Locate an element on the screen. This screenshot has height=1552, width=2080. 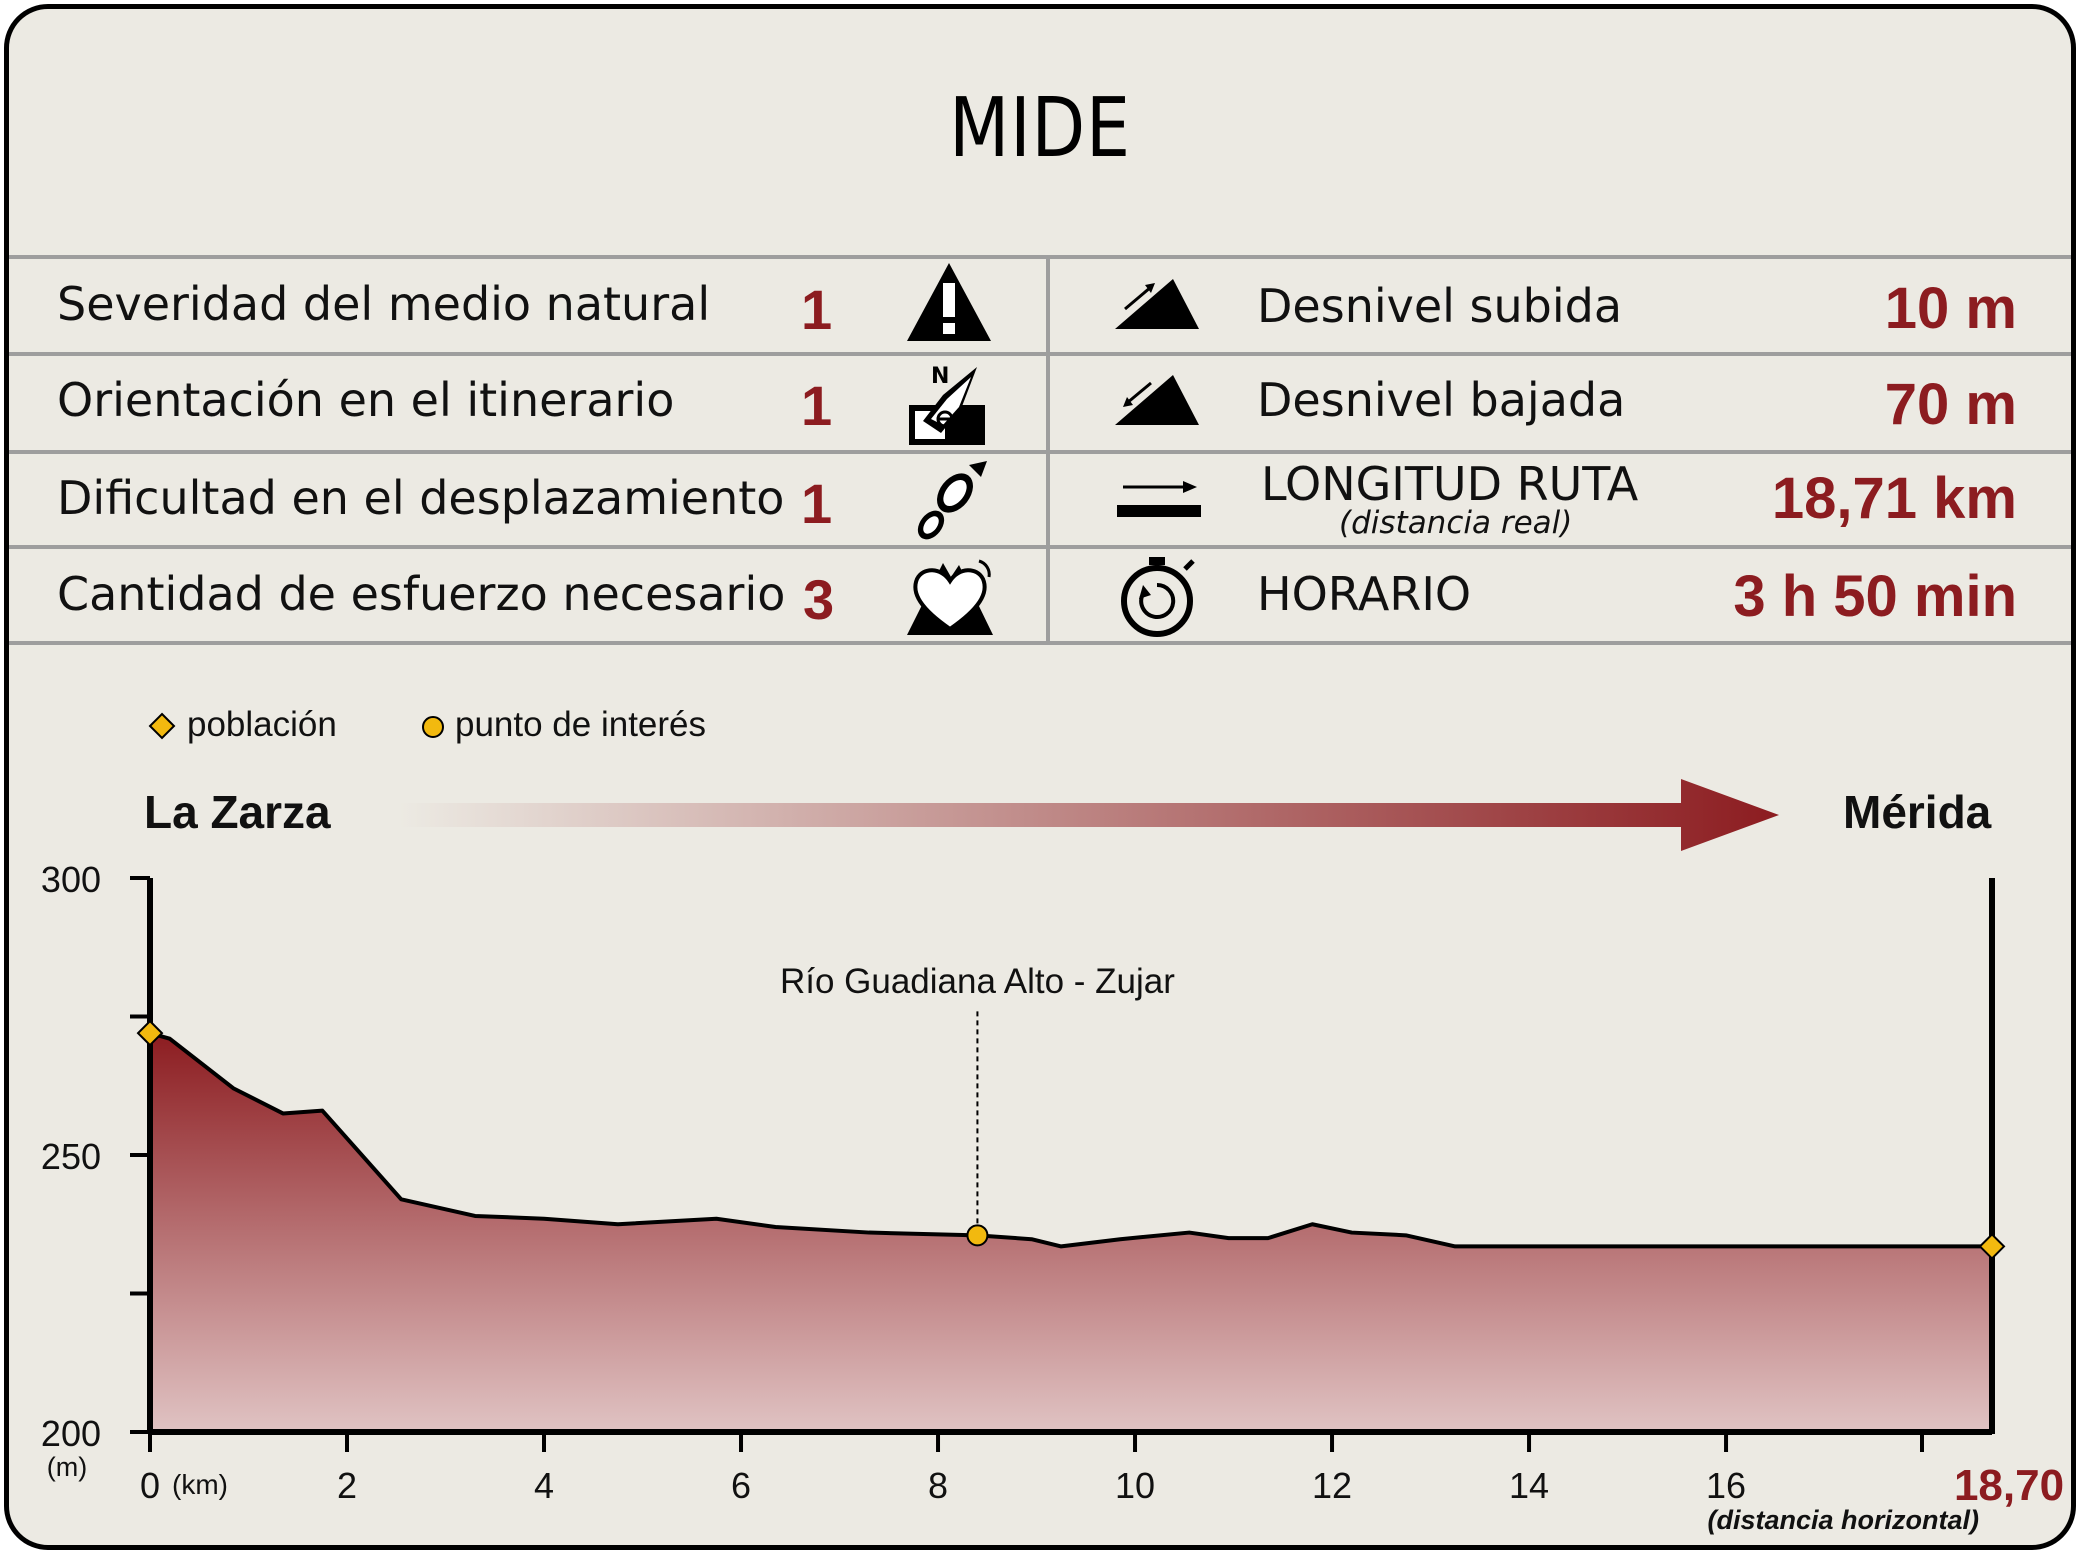
x-axis-unit: (km) is located at coordinates (200, 1484).